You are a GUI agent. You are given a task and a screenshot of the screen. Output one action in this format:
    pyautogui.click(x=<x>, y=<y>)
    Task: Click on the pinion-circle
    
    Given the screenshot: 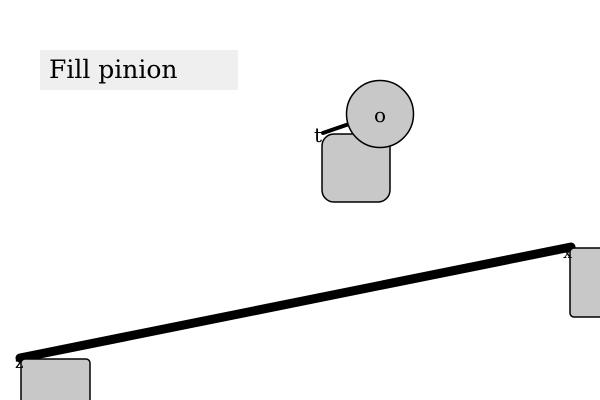 What is the action you would take?
    pyautogui.click(x=380, y=114)
    